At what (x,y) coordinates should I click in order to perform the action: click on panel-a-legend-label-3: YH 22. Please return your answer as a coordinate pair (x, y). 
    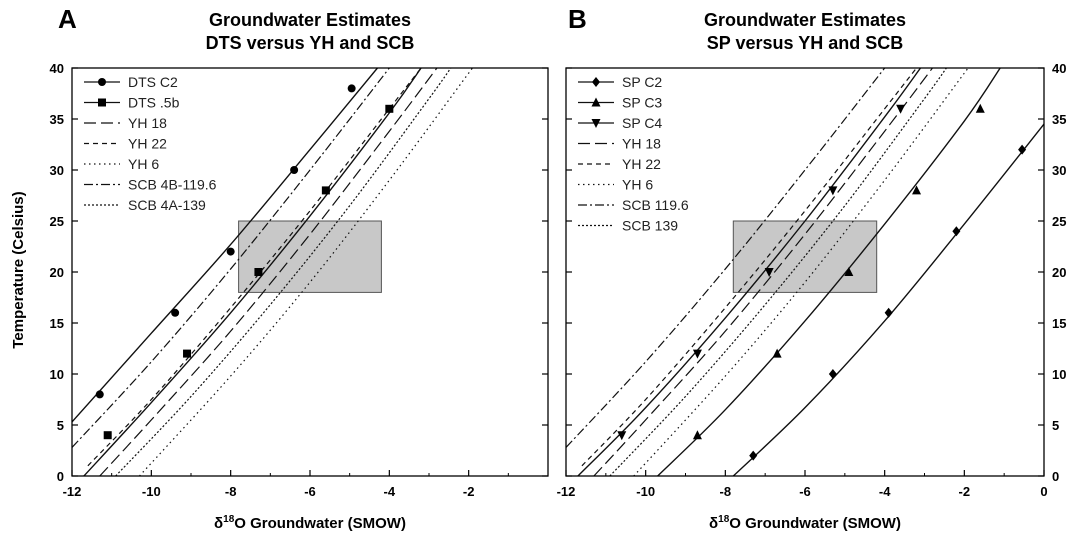
    Looking at the image, I should click on (147, 144).